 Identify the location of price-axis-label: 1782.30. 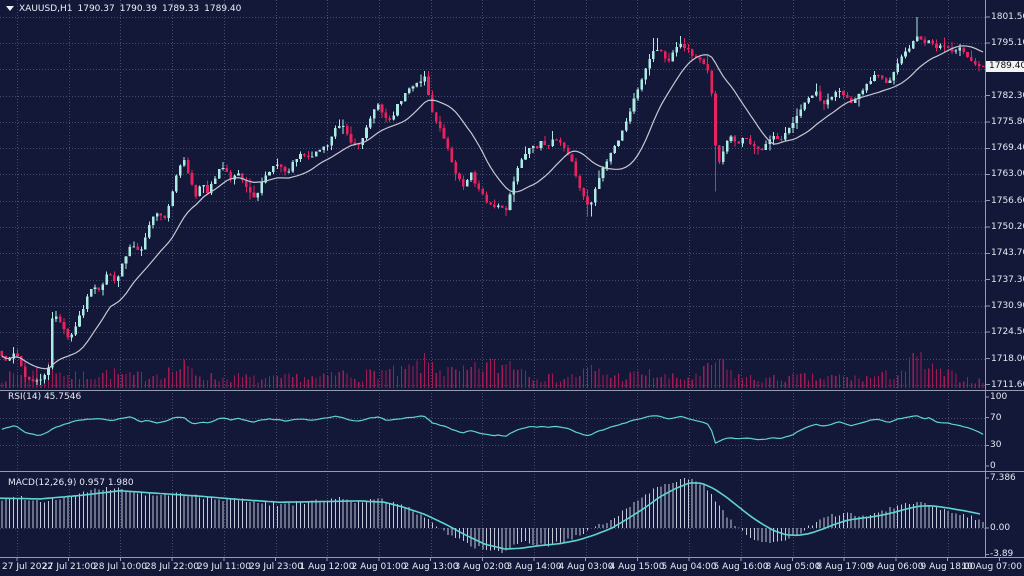
(1007, 96).